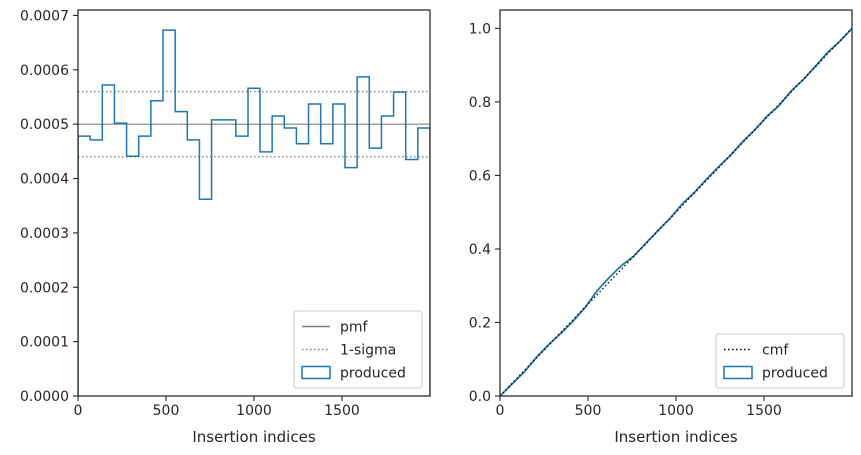 This screenshot has width=861, height=455. Describe the element at coordinates (44, 397) in the screenshot. I see `y-tick-label: 0.0000` at that location.